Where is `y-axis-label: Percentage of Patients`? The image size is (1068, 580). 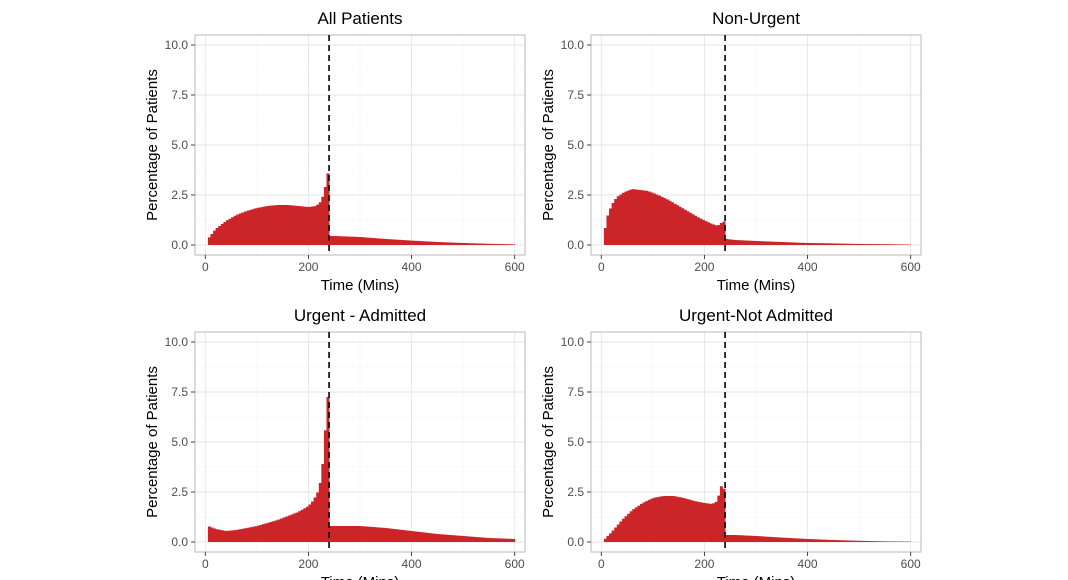
y-axis-label: Percentage of Patients is located at coordinates (152, 442).